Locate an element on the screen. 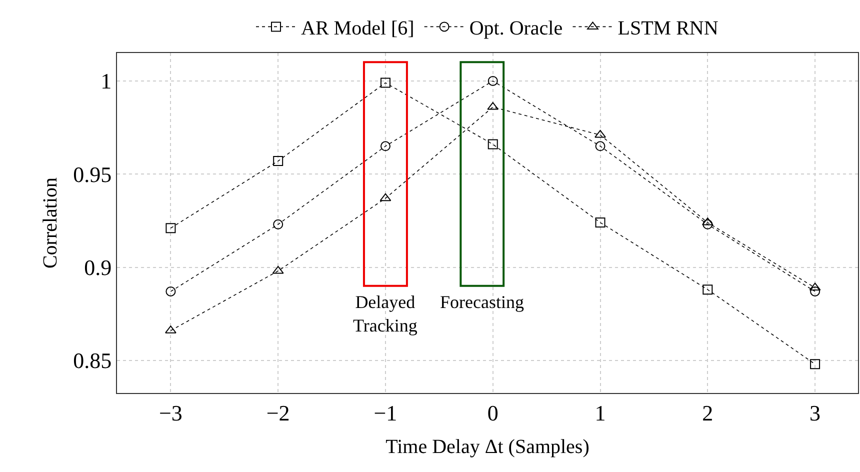  x-tick-label: 2 is located at coordinates (708, 413).